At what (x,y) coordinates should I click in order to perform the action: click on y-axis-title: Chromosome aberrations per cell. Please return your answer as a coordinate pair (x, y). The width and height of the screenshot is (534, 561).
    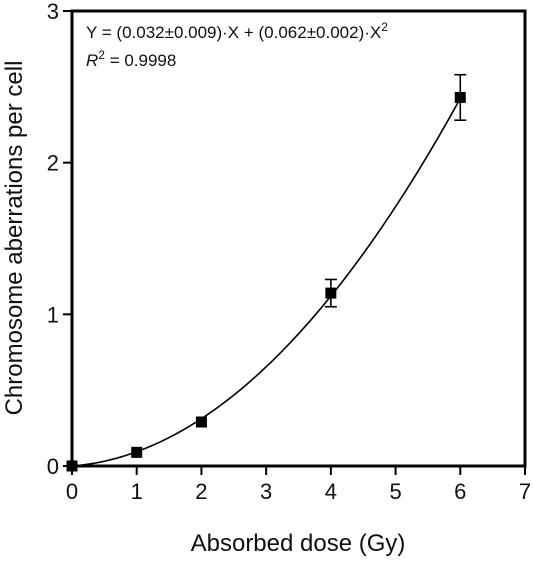
    Looking at the image, I should click on (14, 238).